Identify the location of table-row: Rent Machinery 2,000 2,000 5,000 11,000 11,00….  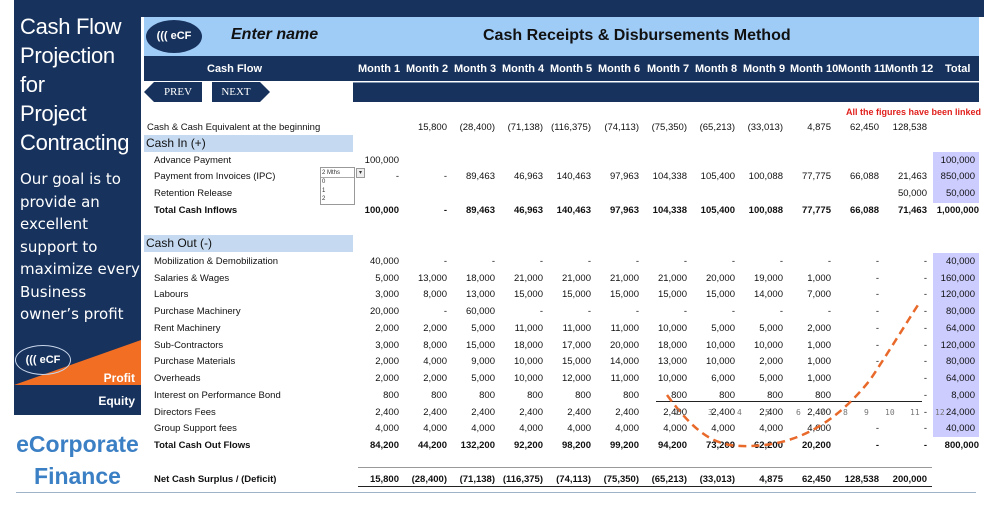
(564, 328).